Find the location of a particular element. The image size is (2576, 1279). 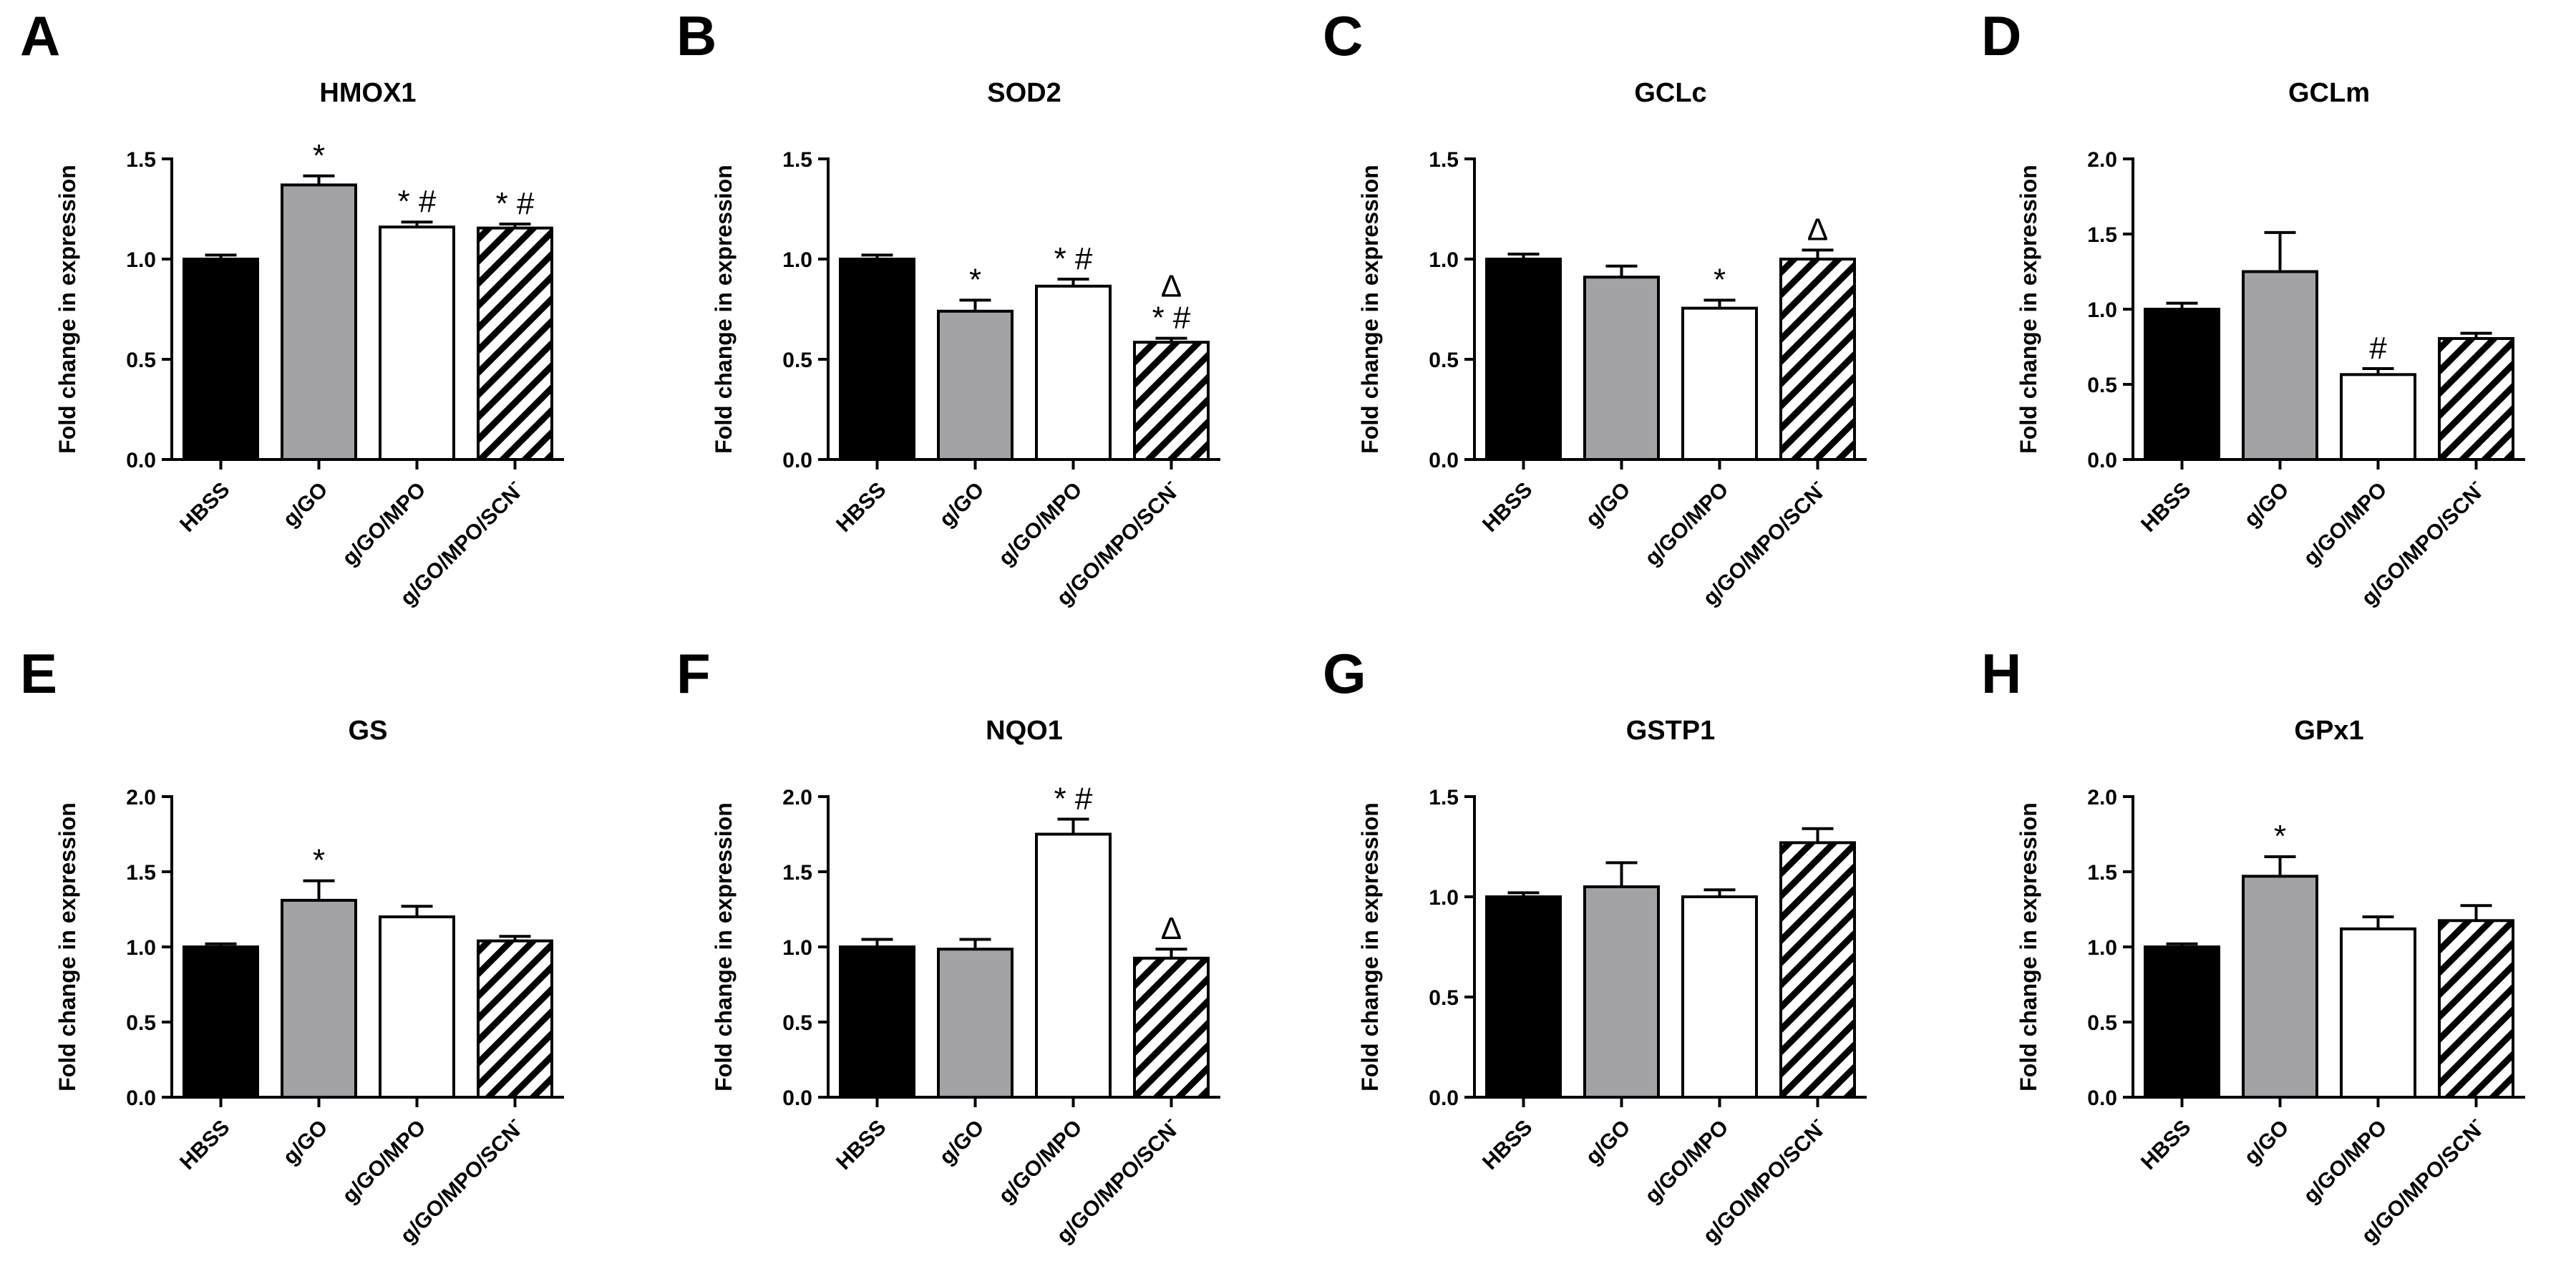

chart-title: NQO1 is located at coordinates (1024, 731).